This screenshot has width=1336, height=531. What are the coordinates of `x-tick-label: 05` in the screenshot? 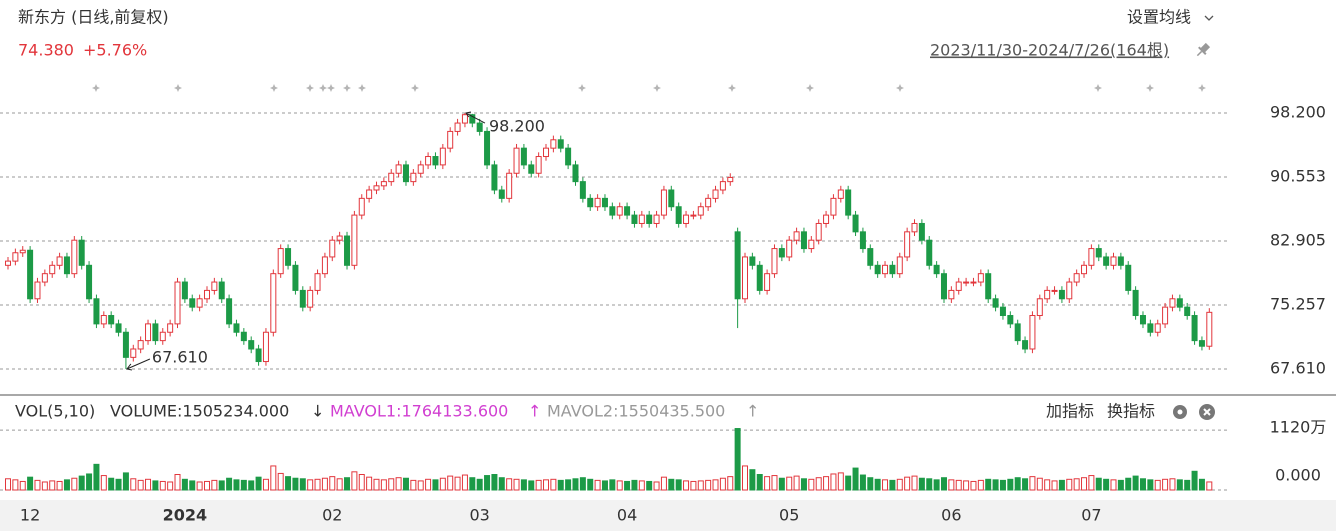 It's located at (789, 515).